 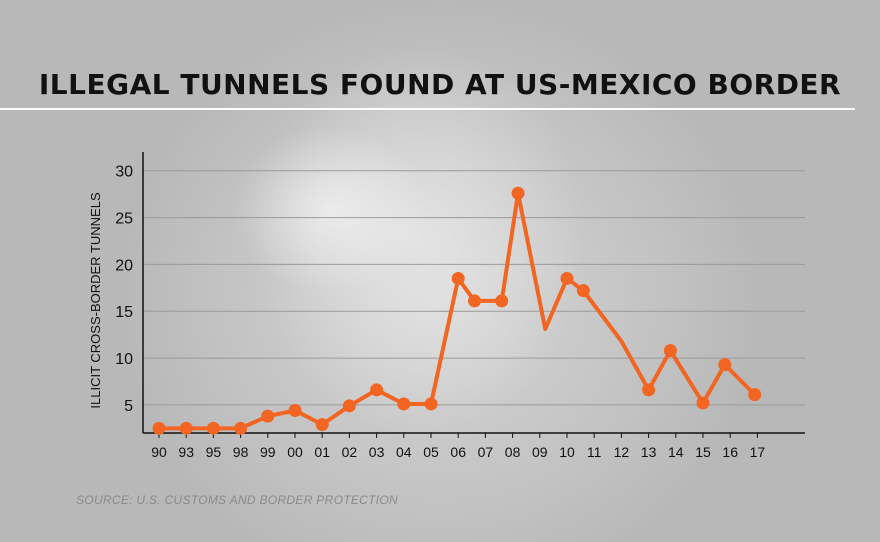 I want to click on y-tick-label-10: 10, so click(x=124, y=359).